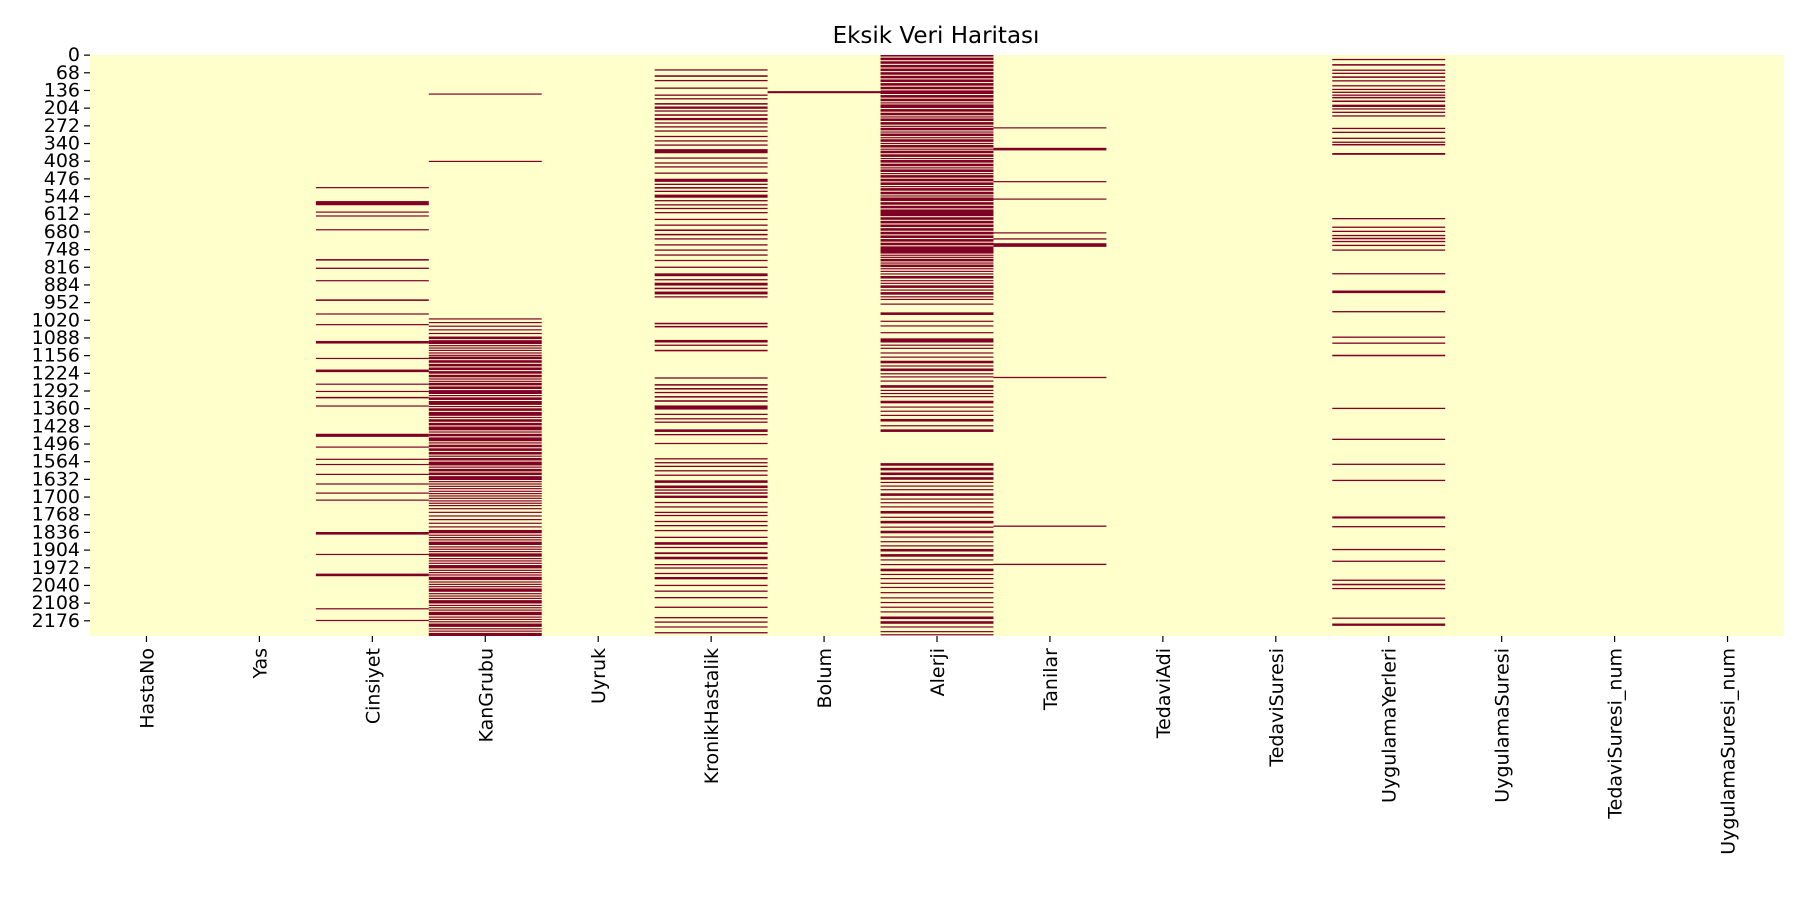 Image resolution: width=1800 pixels, height=900 pixels. What do you see at coordinates (62, 303) in the screenshot?
I see `y-tick-label: 952` at bounding box center [62, 303].